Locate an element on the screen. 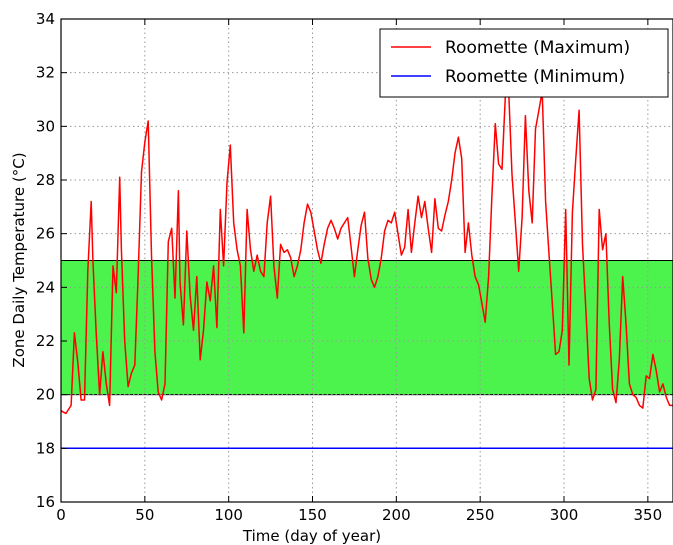 The image size is (673, 545). legend-box is located at coordinates (524, 63).